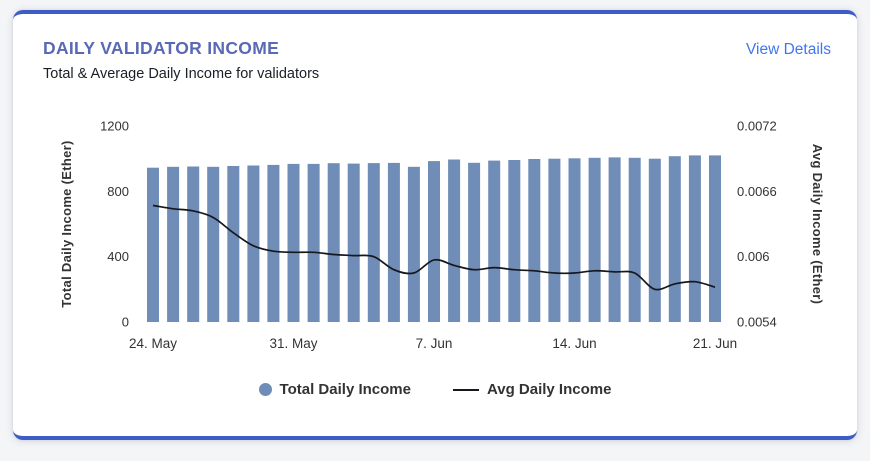 The image size is (870, 461). What do you see at coordinates (788, 49) in the screenshot?
I see `view-details-link: View Details` at bounding box center [788, 49].